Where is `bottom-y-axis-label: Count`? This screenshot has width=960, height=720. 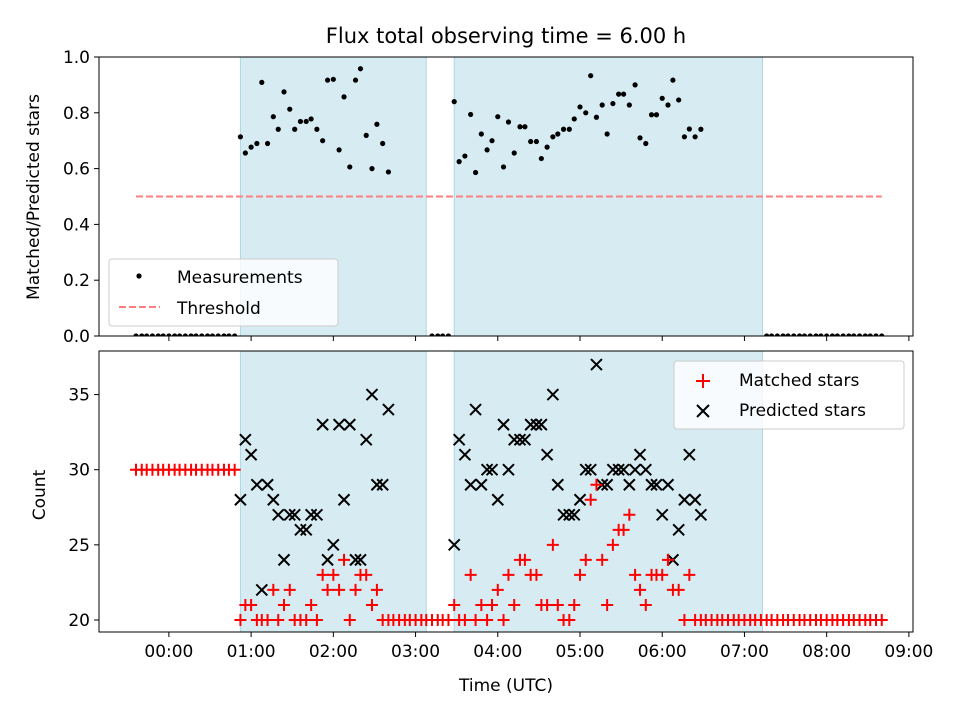 bottom-y-axis-label: Count is located at coordinates (40, 494).